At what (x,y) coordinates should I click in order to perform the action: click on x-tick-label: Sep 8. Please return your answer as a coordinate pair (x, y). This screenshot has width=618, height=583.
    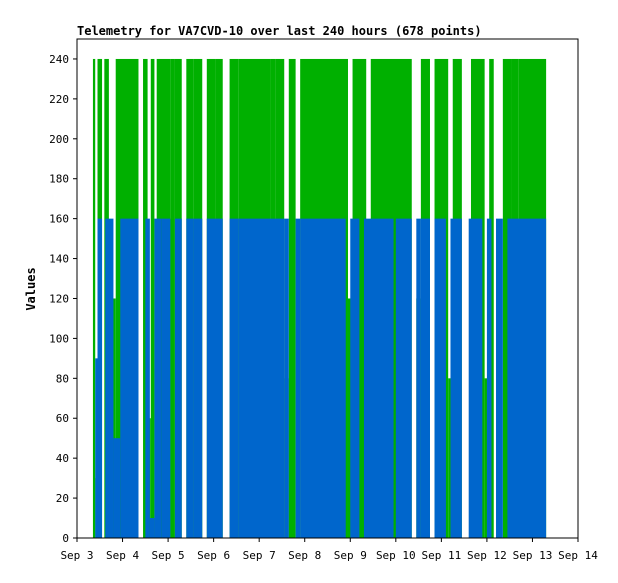
    Looking at the image, I should click on (304, 555).